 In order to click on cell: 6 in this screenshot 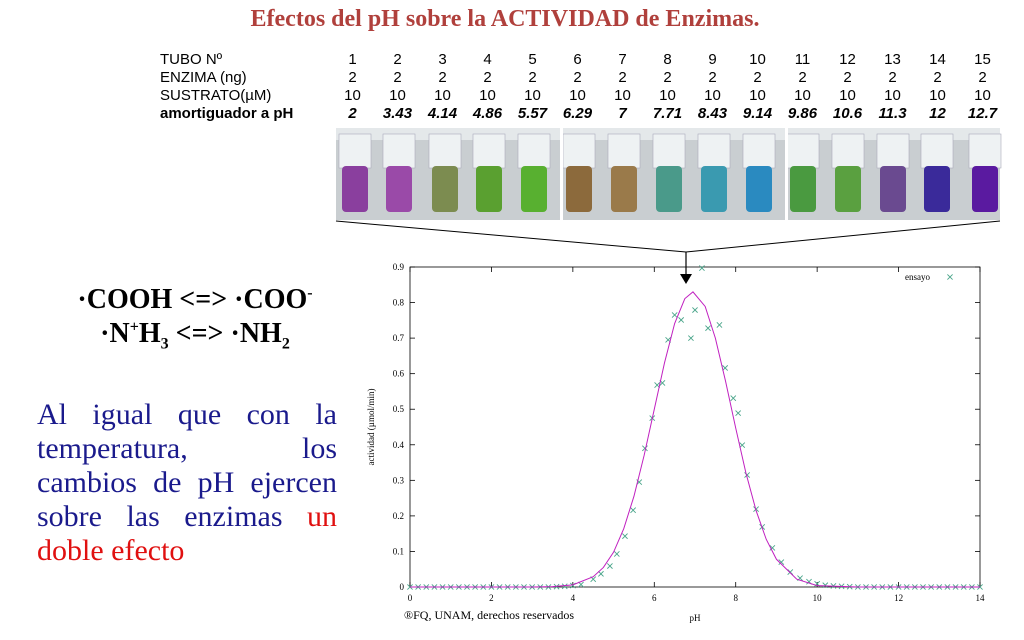, I will do `click(577, 59)`.